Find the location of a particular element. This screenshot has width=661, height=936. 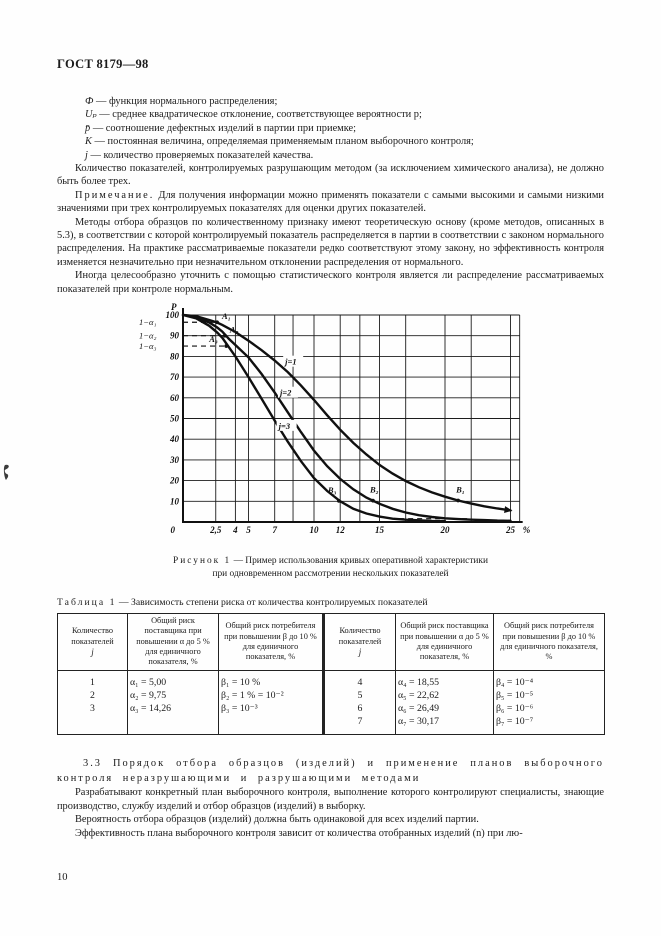

definition-term: Uₚ is located at coordinates (91, 115).